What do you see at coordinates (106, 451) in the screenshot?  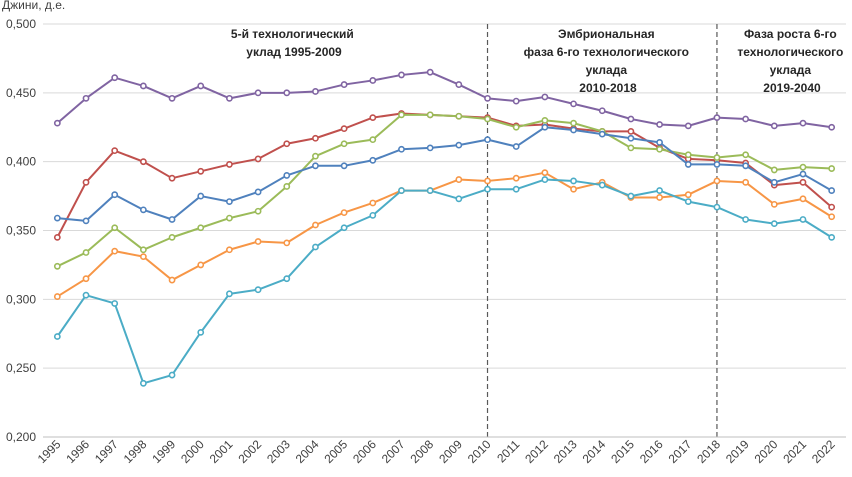 I see `x-tick-label: 1997` at bounding box center [106, 451].